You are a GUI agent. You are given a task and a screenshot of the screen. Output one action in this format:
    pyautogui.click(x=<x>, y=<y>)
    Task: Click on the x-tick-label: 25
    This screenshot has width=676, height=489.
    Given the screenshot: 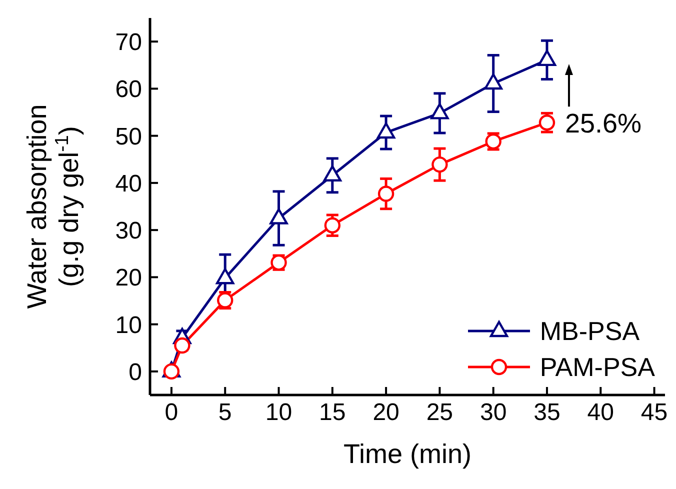 What is the action you would take?
    pyautogui.click(x=440, y=412)
    